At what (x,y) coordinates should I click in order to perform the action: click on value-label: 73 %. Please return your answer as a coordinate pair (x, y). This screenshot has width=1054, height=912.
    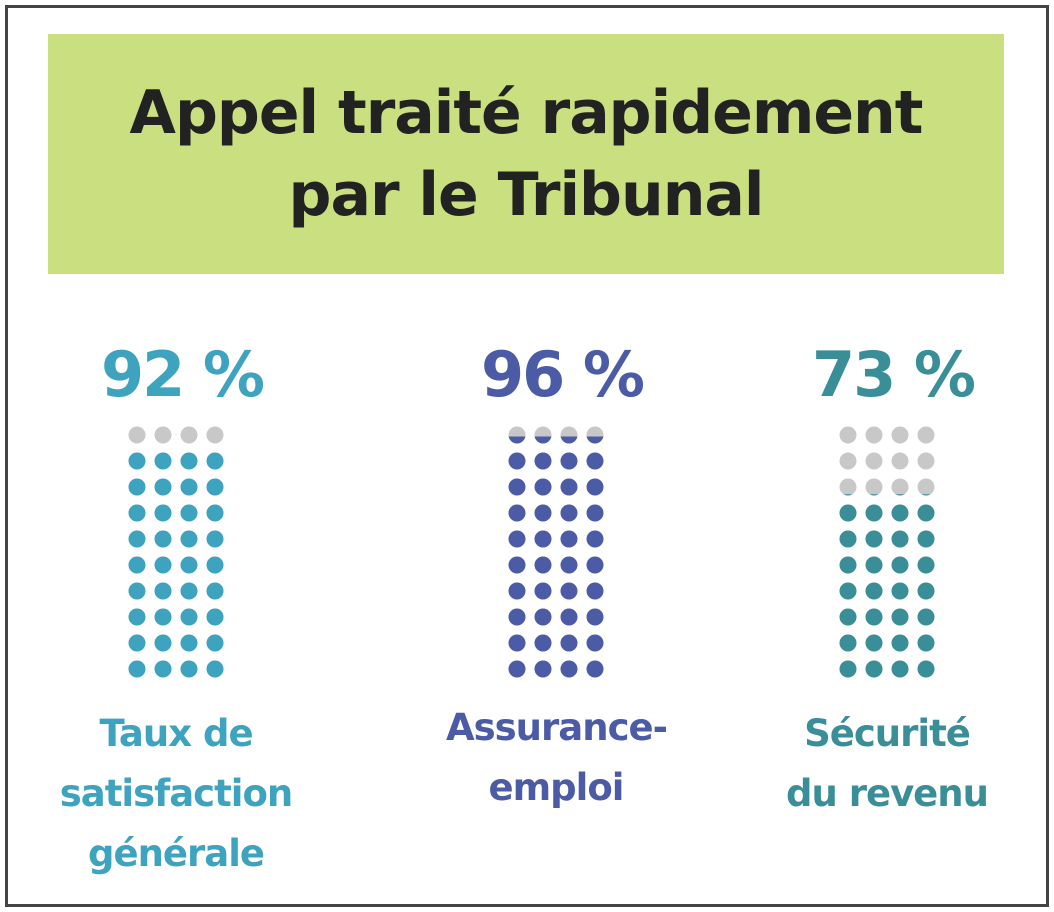
    Looking at the image, I should click on (893, 374).